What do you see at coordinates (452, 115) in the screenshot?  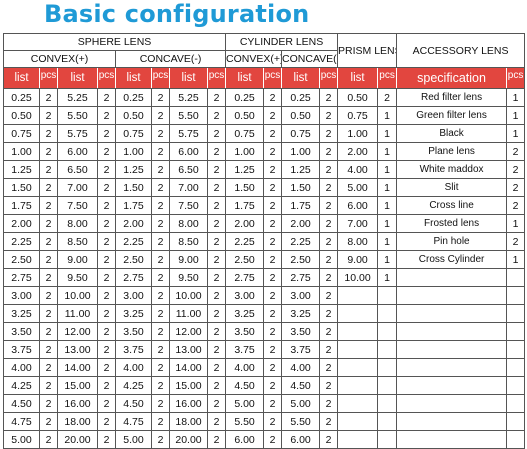 I see `table-cell: Green filter lens` at bounding box center [452, 115].